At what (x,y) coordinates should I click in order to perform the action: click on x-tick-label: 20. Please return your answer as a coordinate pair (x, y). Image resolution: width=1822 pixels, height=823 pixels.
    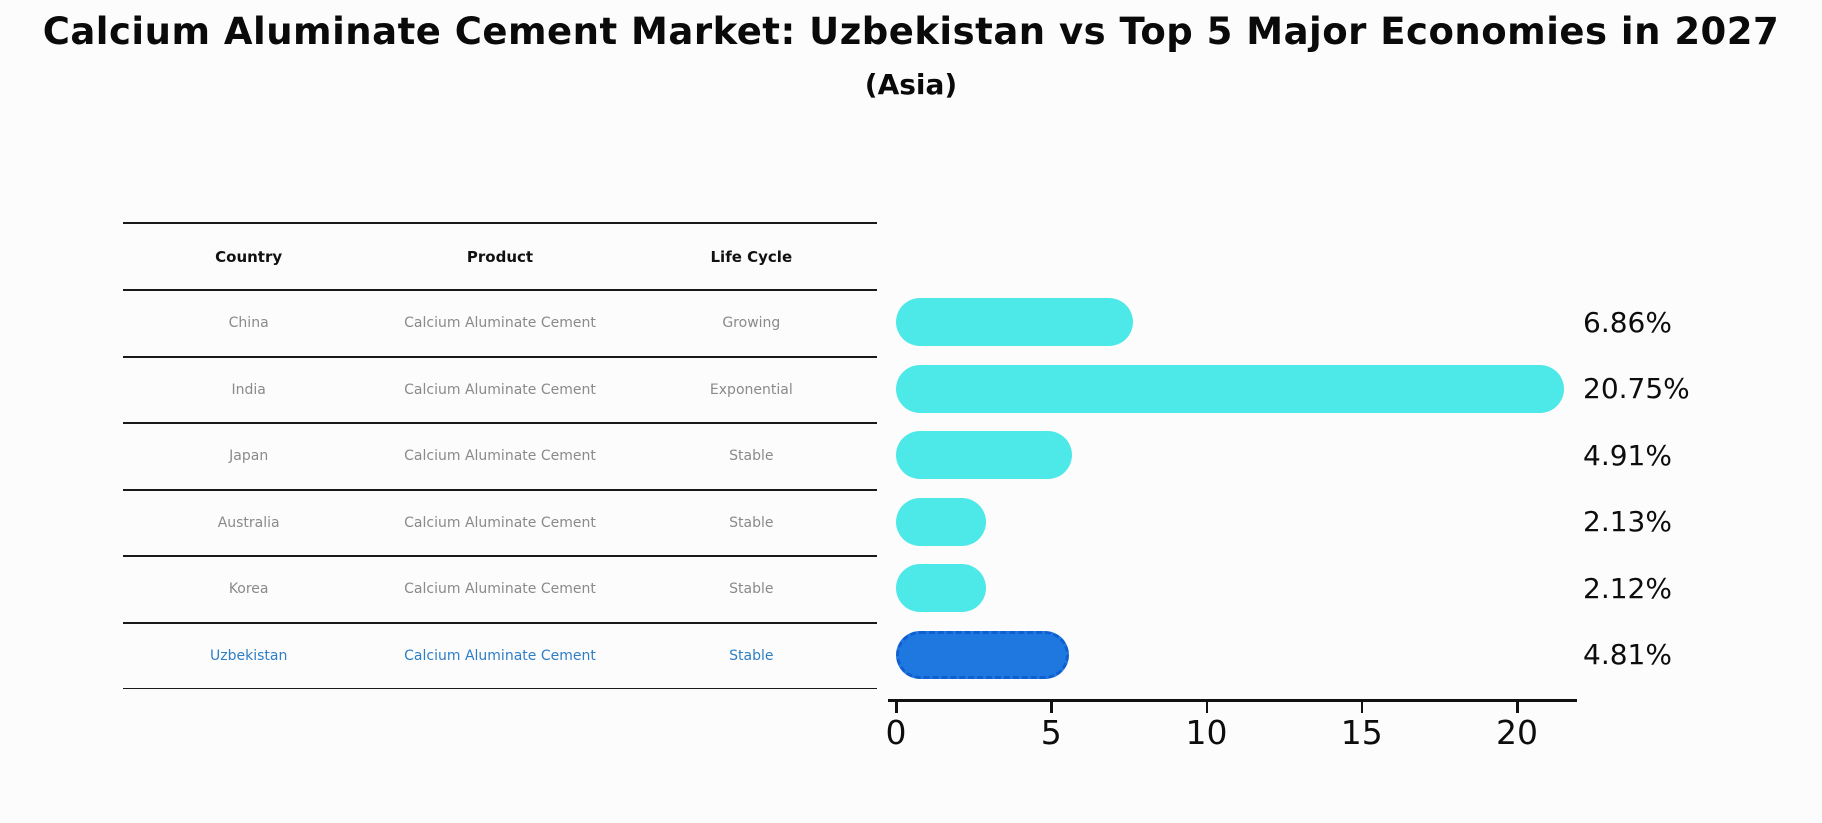
    Looking at the image, I should click on (1517, 732).